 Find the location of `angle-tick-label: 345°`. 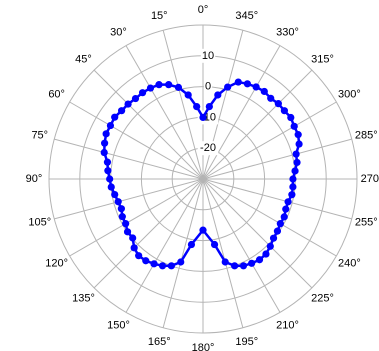

angle-tick-label: 345° is located at coordinates (246, 16).